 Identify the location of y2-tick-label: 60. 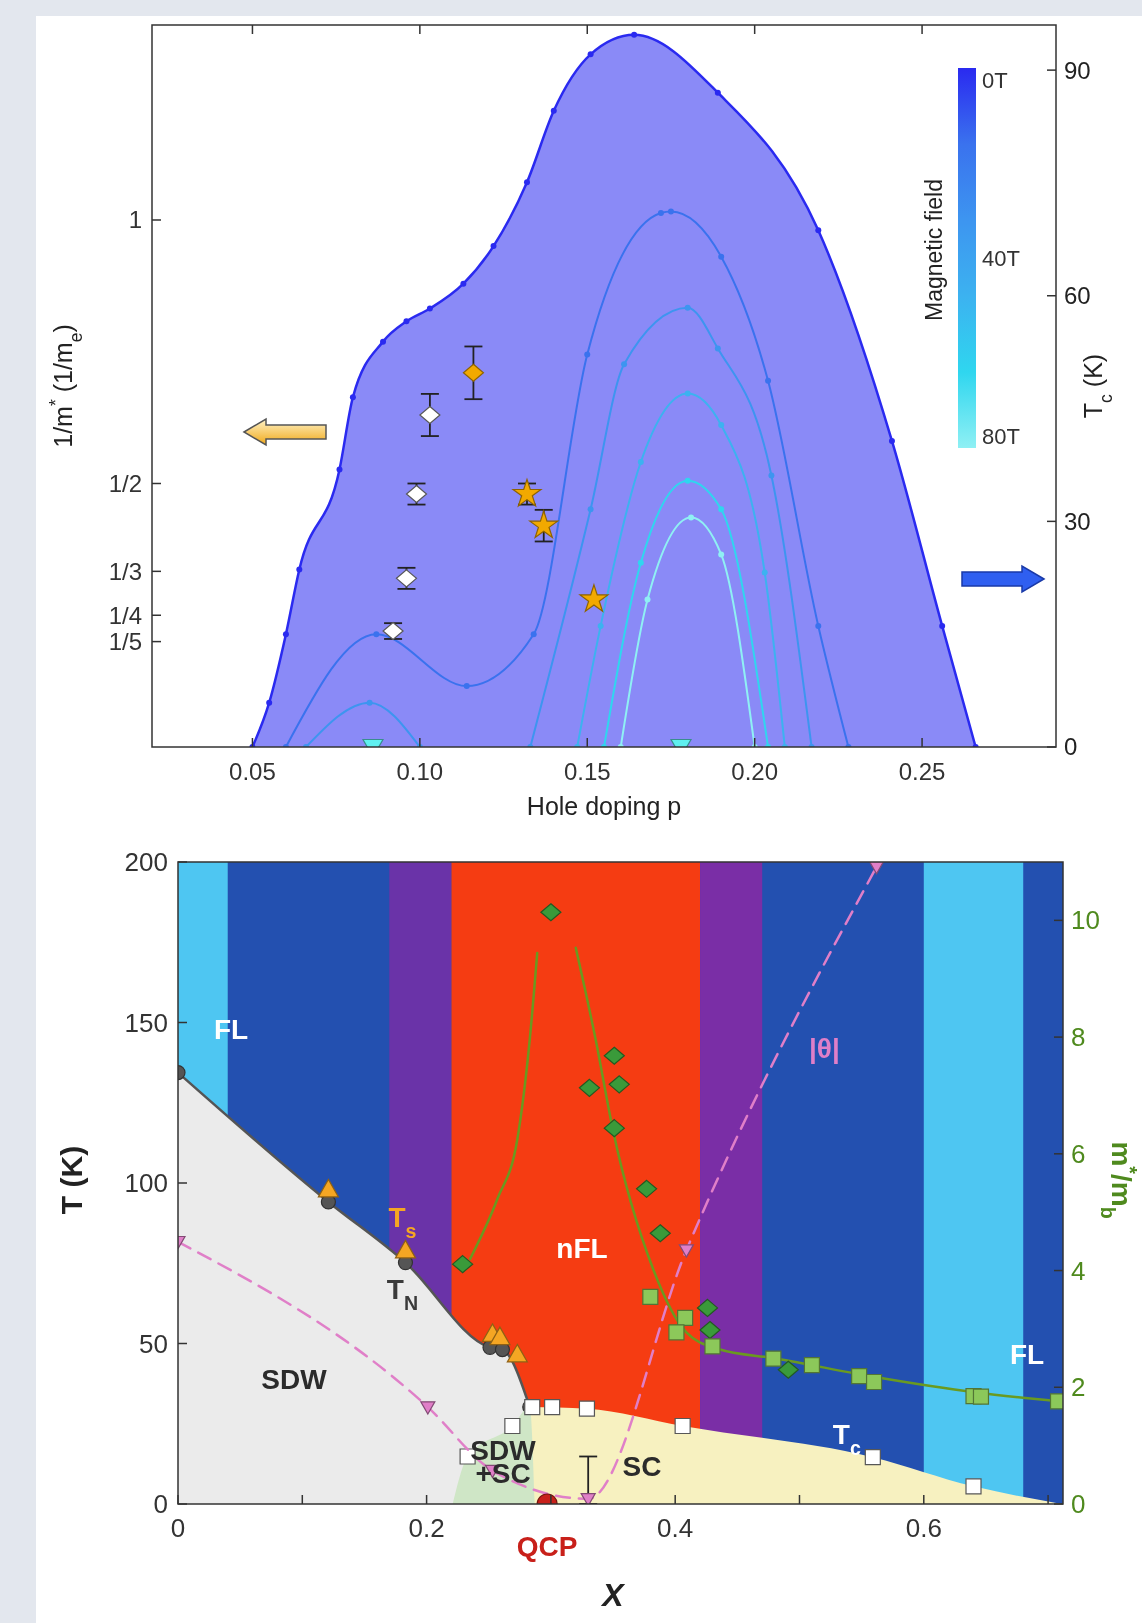
(1077, 296).